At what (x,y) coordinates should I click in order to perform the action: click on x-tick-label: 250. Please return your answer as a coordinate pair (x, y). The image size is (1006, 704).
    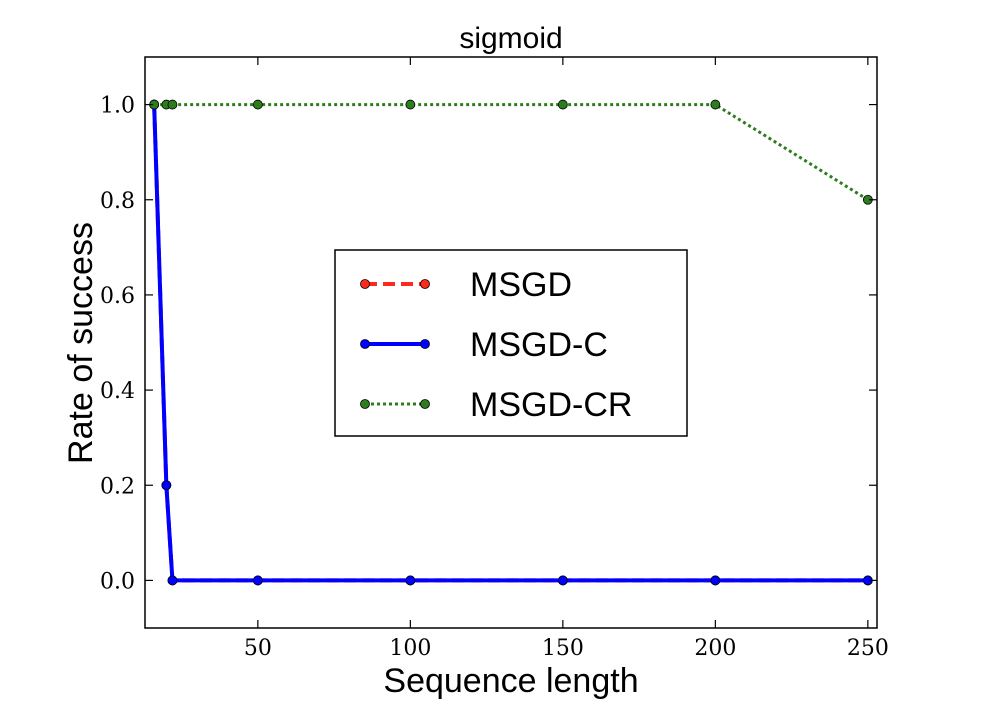
    Looking at the image, I should click on (868, 648).